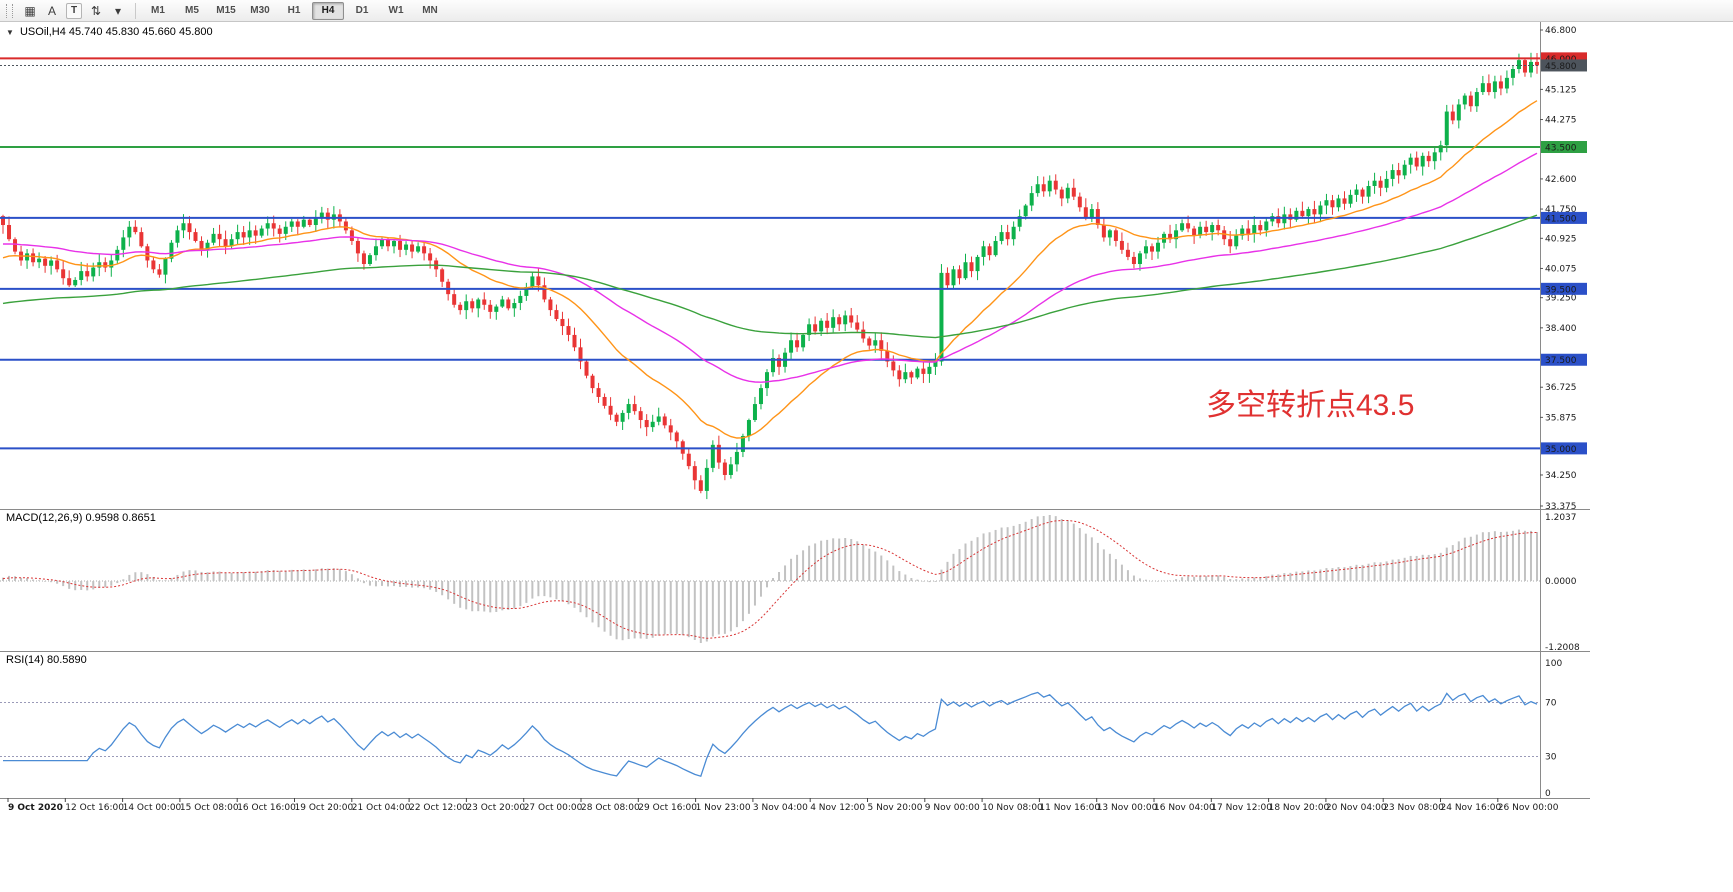  I want to click on price-tick: 40.075, so click(1561, 269).